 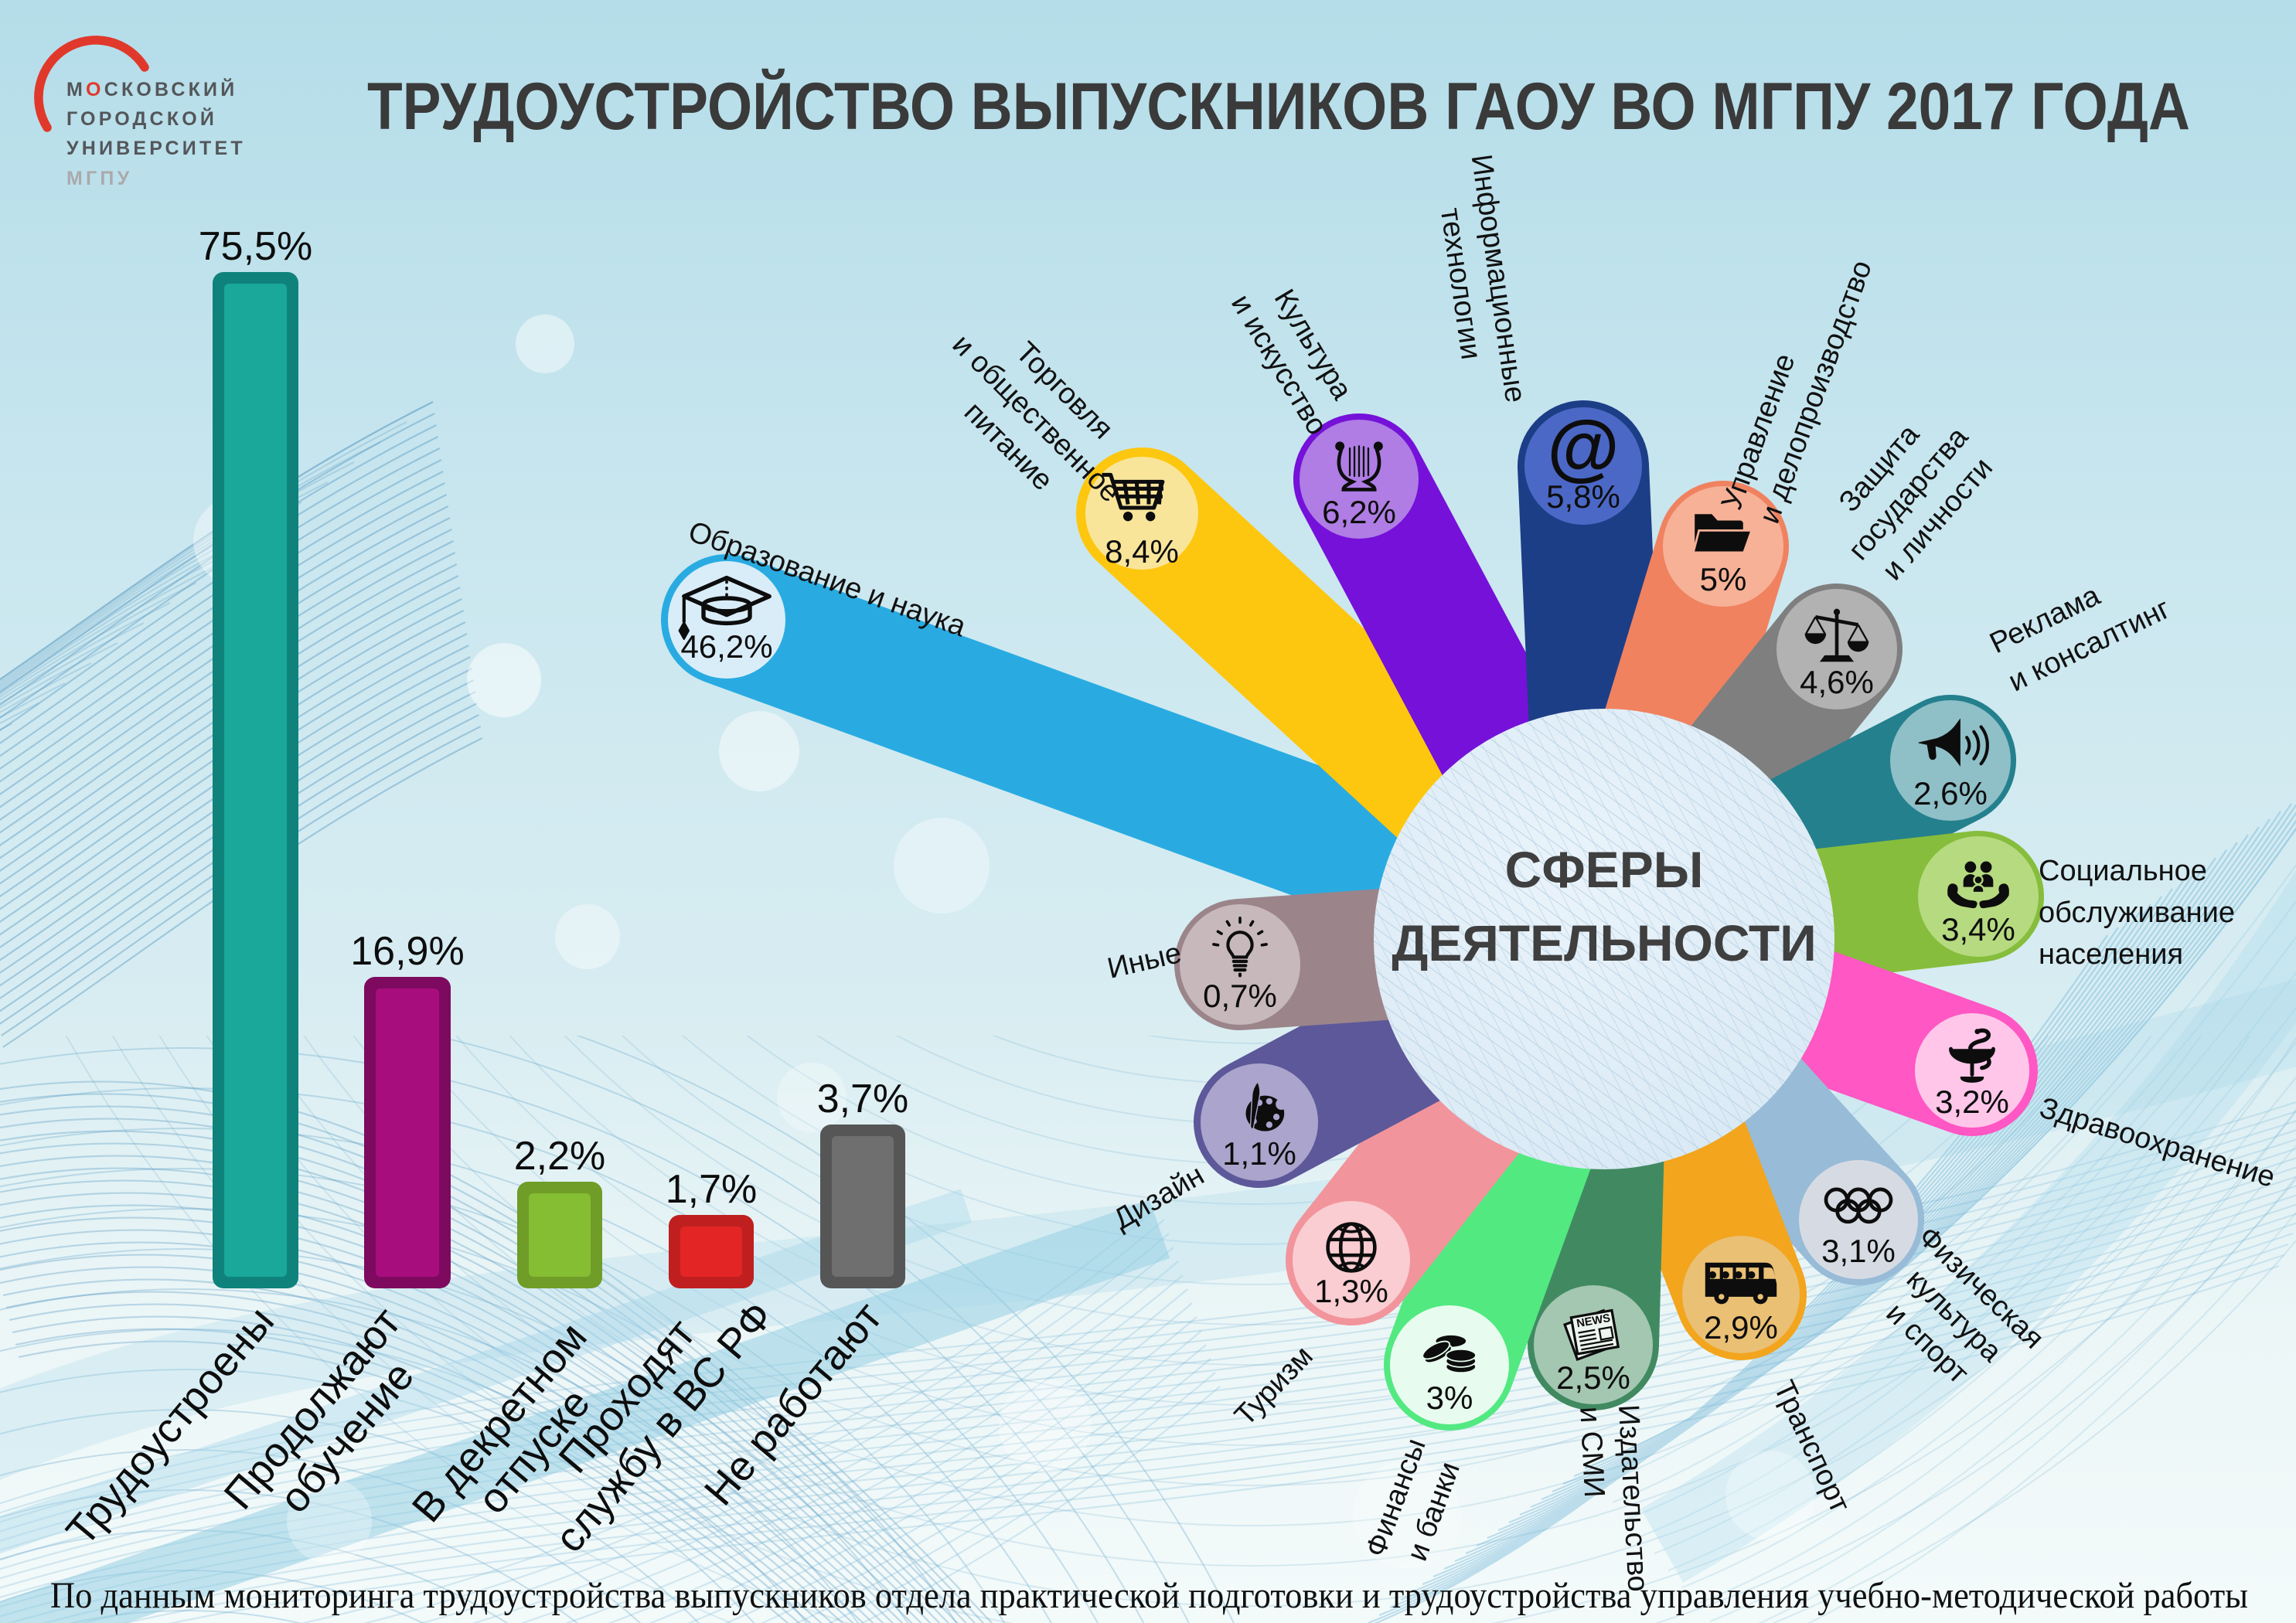 I want to click on svg-text: Издательствои СМИ, so click(x=1613, y=1499).